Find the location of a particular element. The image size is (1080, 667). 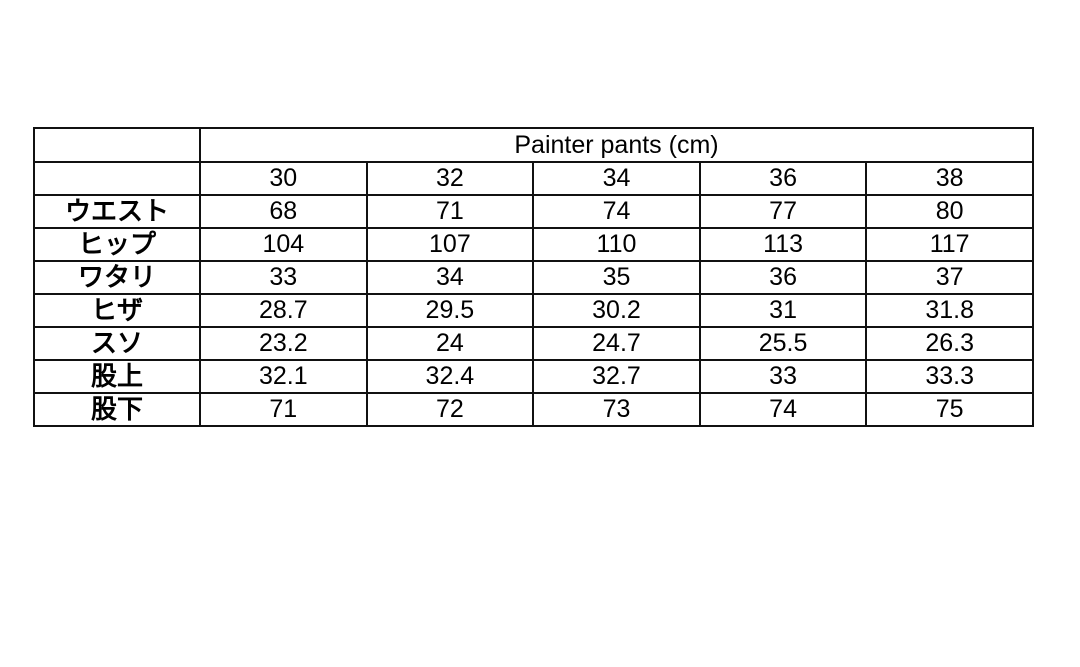

measurement-cell: 77 is located at coordinates (783, 211).